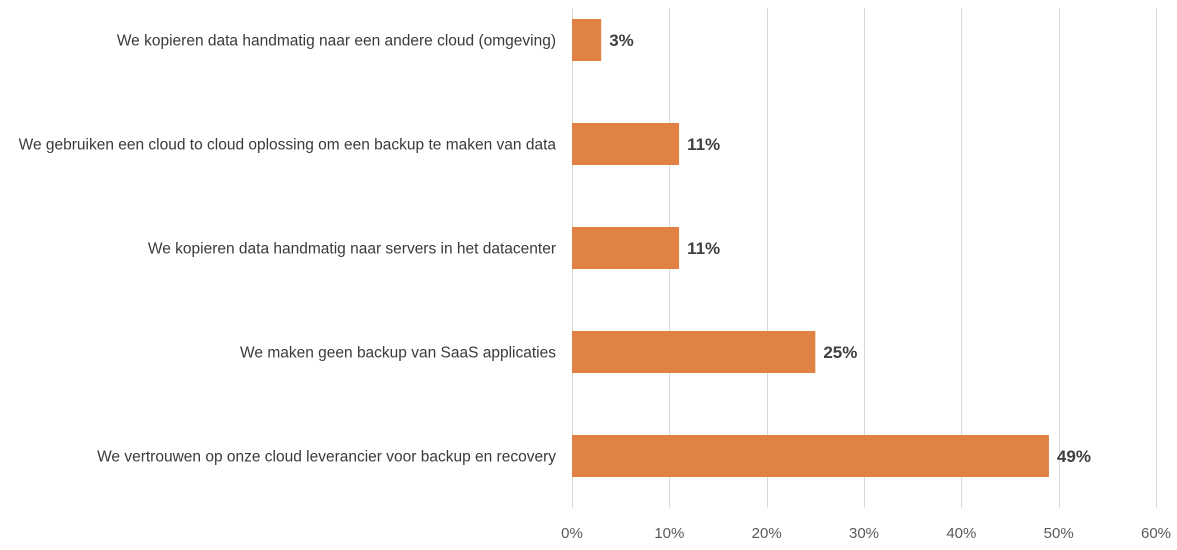  Describe the element at coordinates (1059, 533) in the screenshot. I see `x-tick-label: 50%` at that location.